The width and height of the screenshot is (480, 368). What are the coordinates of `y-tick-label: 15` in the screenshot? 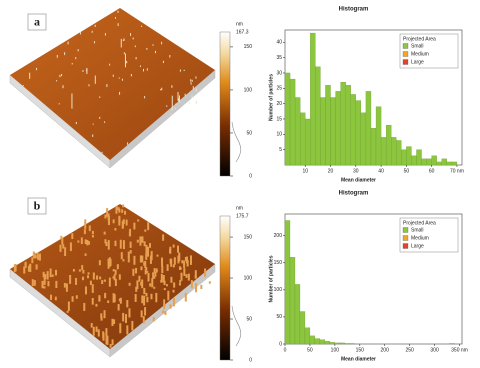 It's located at (279, 119).